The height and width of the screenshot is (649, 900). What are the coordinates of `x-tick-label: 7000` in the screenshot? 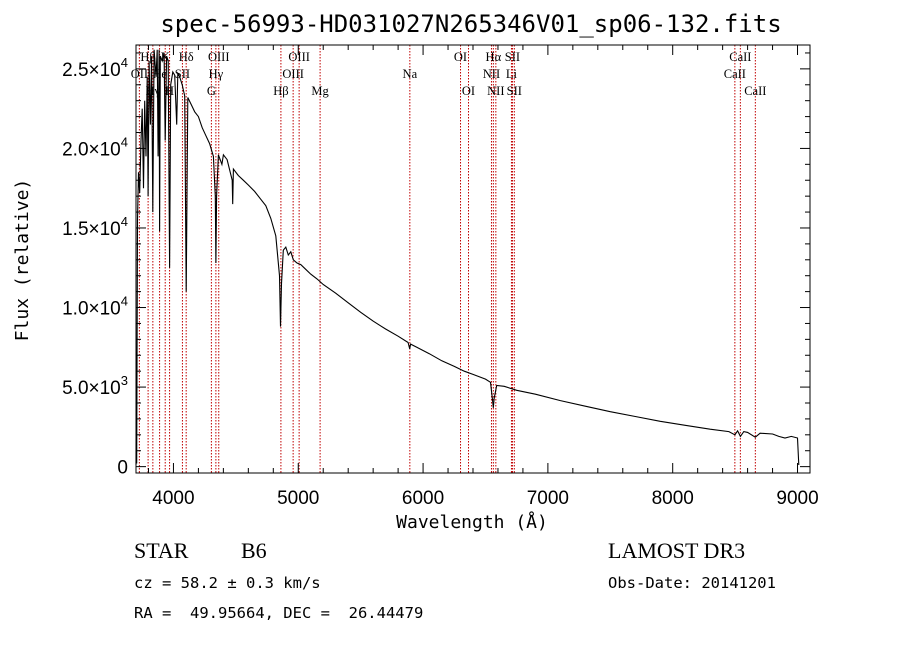 It's located at (548, 498).